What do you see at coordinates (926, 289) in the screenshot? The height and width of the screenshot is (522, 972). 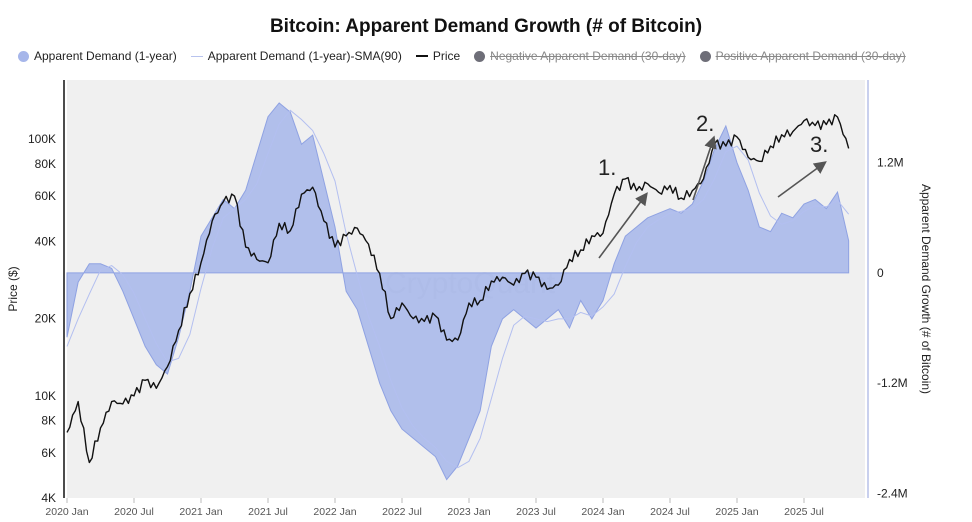 I see `right-axis-title: Apparent Demand Growth (# of Bitcoin)` at bounding box center [926, 289].